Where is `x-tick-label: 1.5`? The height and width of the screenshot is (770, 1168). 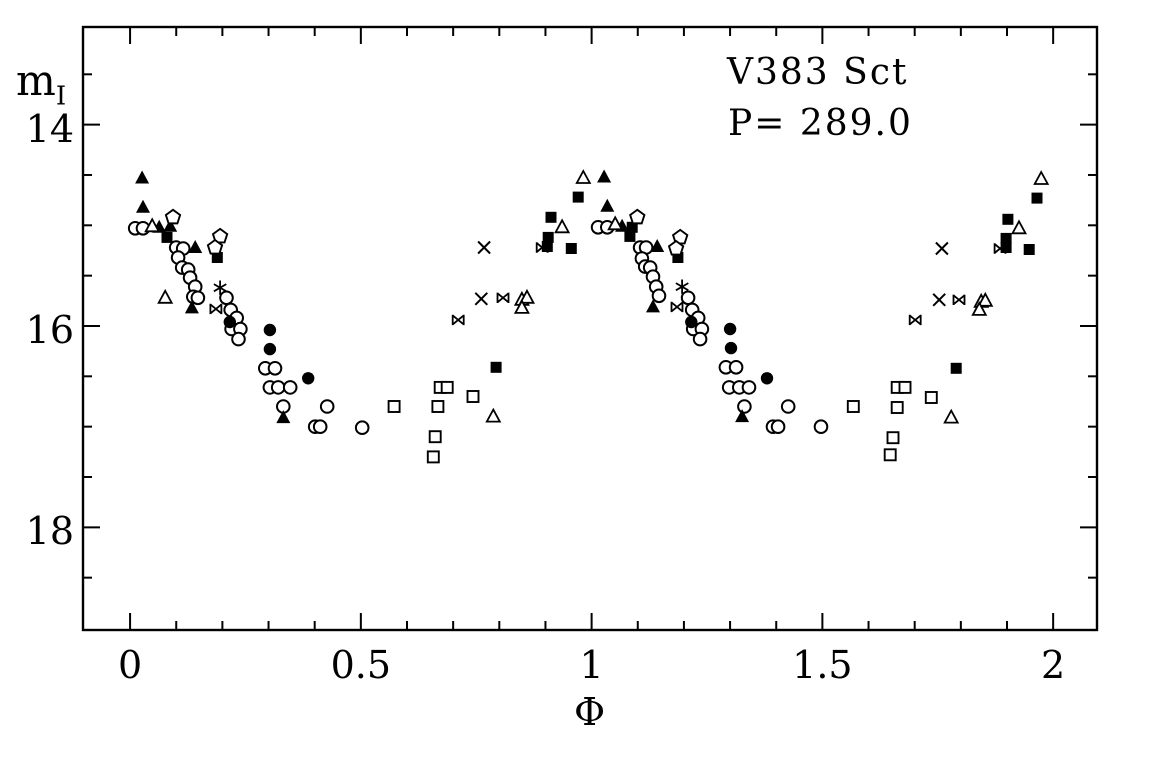 x-tick-label: 1.5 is located at coordinates (822, 665).